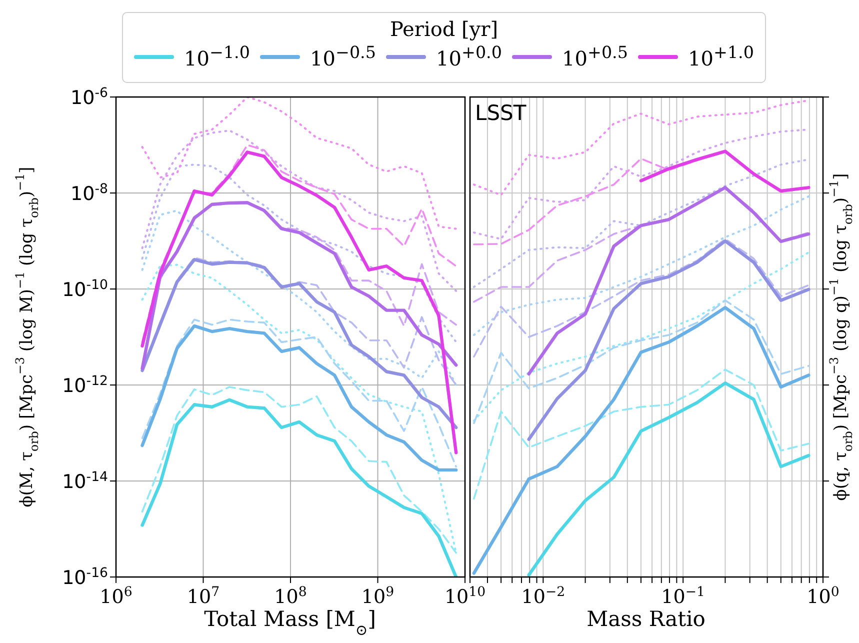 This screenshot has width=859, height=643. I want to click on legend-label: 10$^{+0.0}$, so click(469, 57).